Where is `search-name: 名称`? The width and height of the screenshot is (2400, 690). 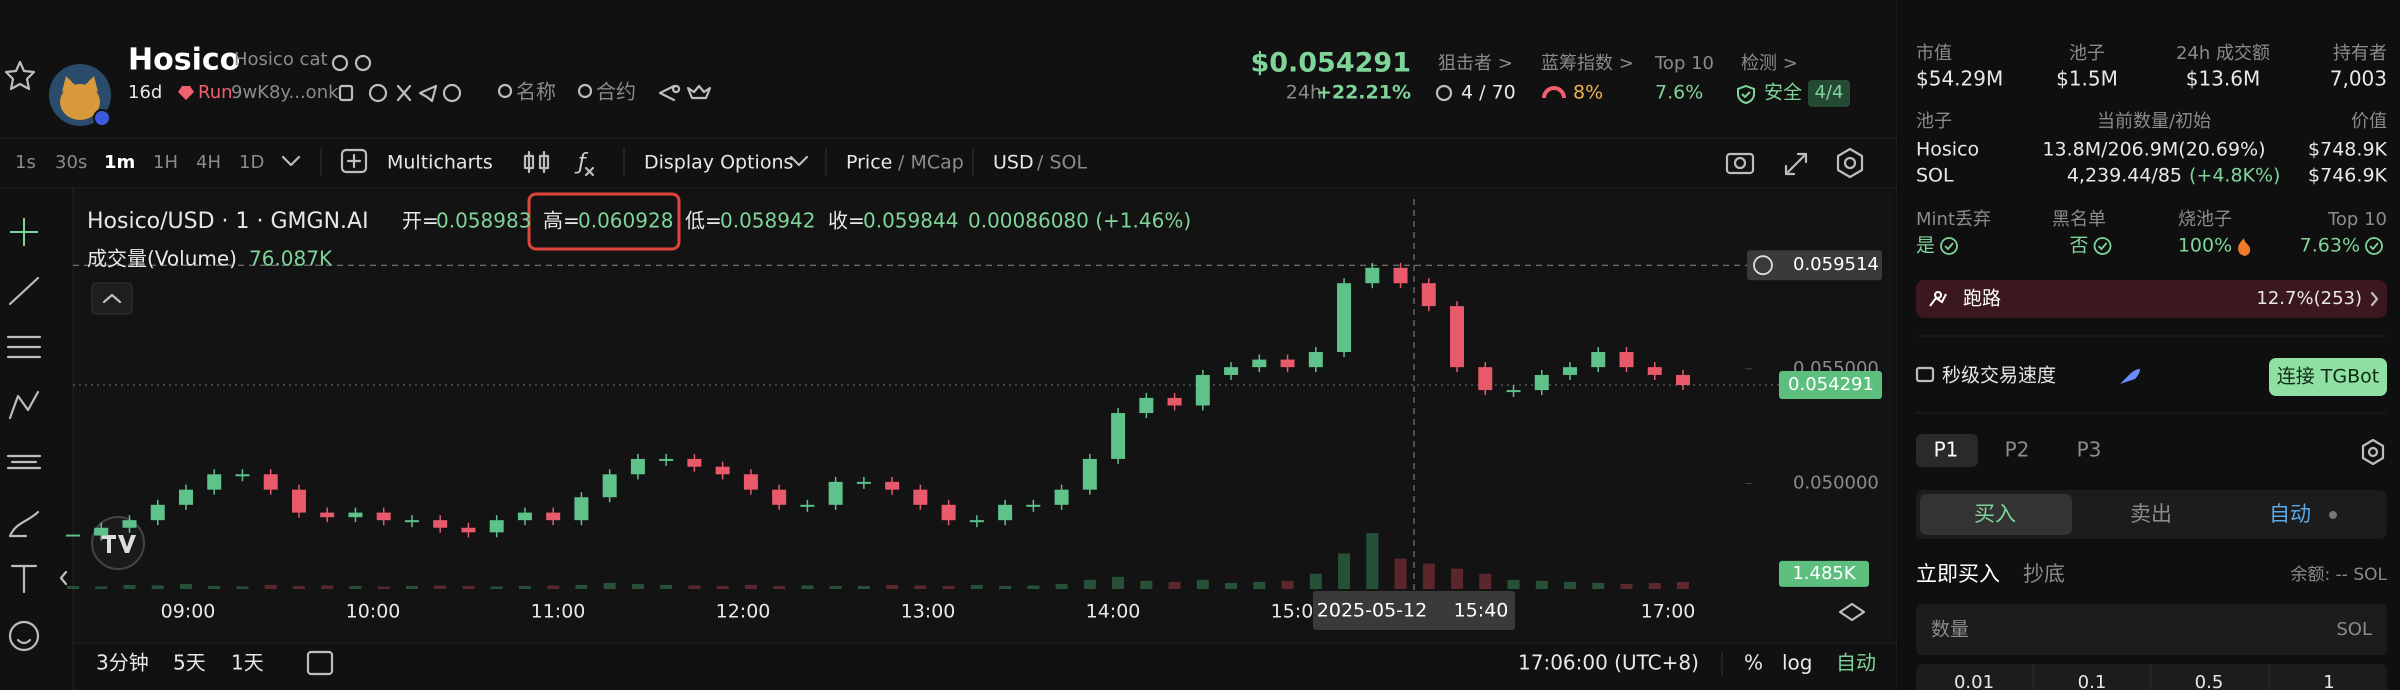 search-name: 名称 is located at coordinates (536, 92).